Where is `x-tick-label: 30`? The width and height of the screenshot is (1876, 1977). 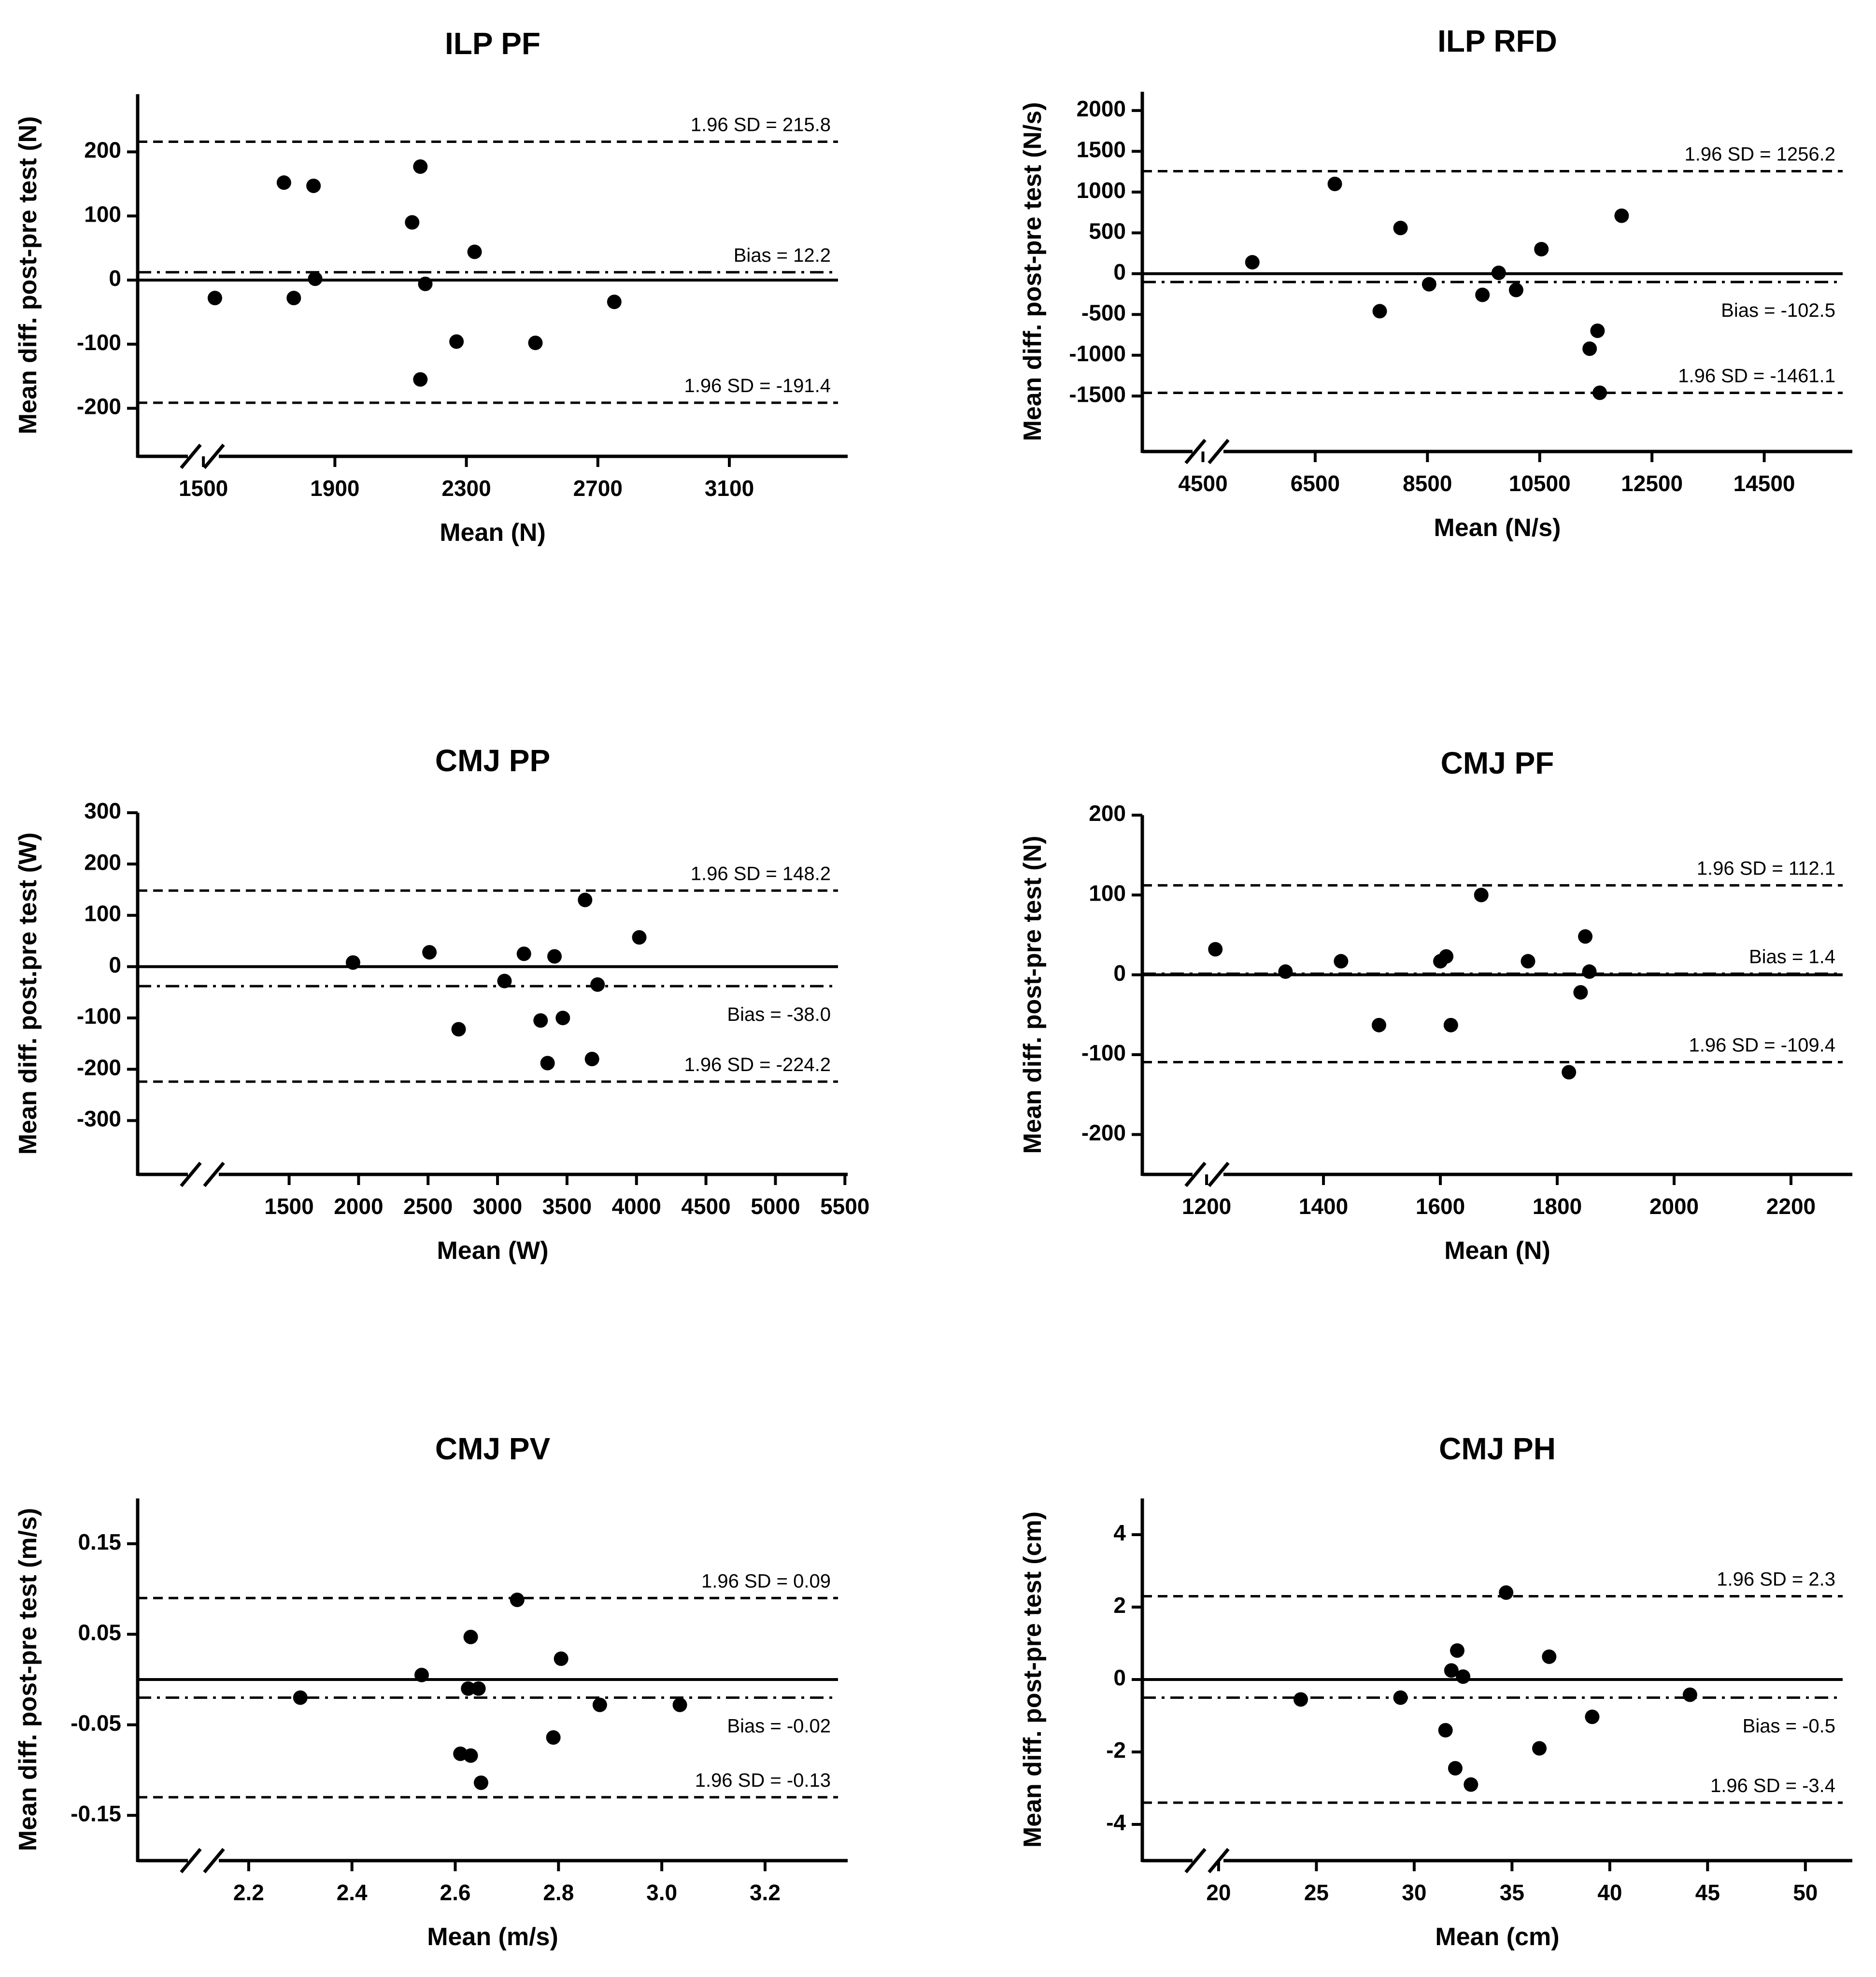 x-tick-label: 30 is located at coordinates (1414, 1893).